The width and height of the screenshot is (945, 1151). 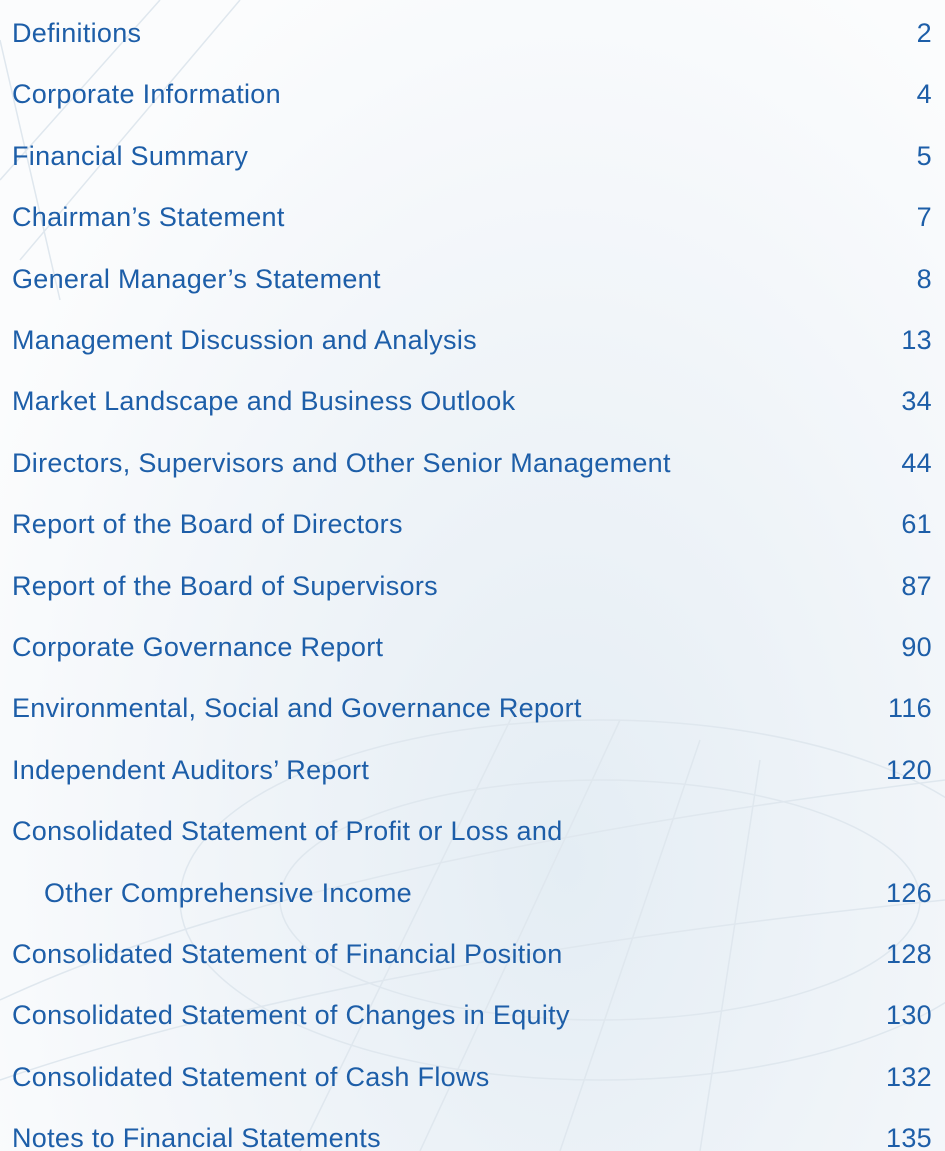 I want to click on toc-entry: Report of the Board of Supervisors 87, so click(x=472, y=586).